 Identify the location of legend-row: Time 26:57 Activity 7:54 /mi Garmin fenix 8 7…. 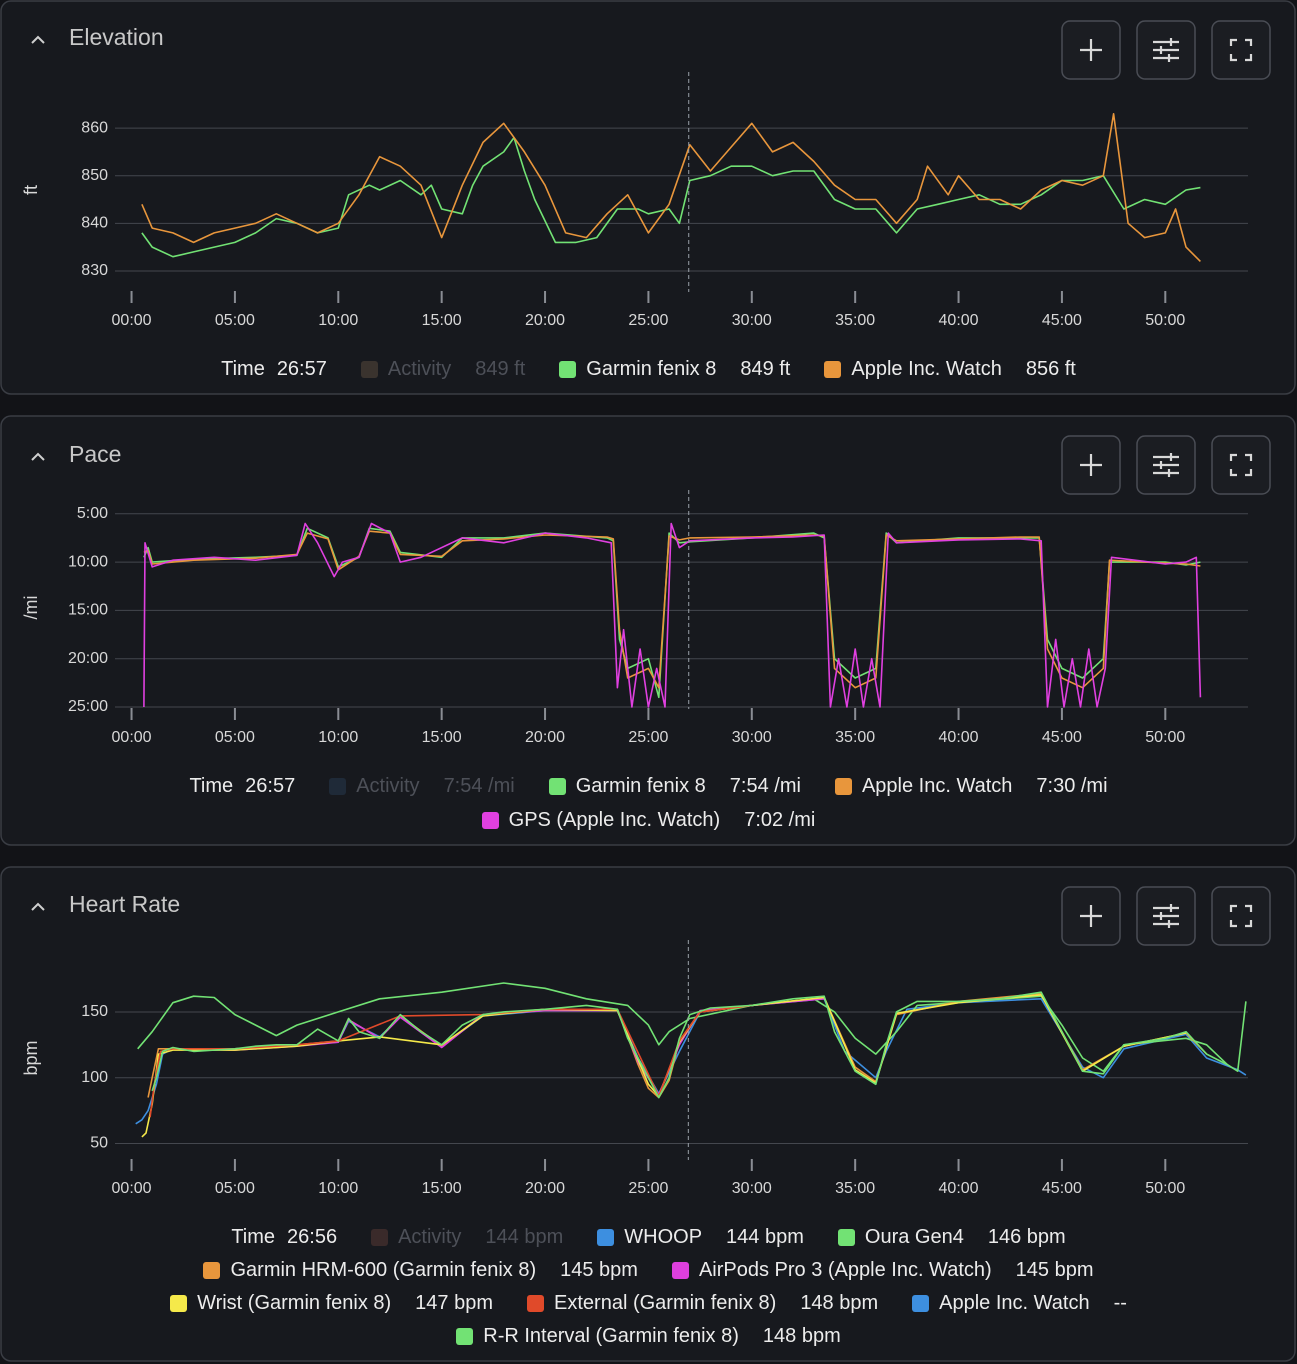
(648, 786).